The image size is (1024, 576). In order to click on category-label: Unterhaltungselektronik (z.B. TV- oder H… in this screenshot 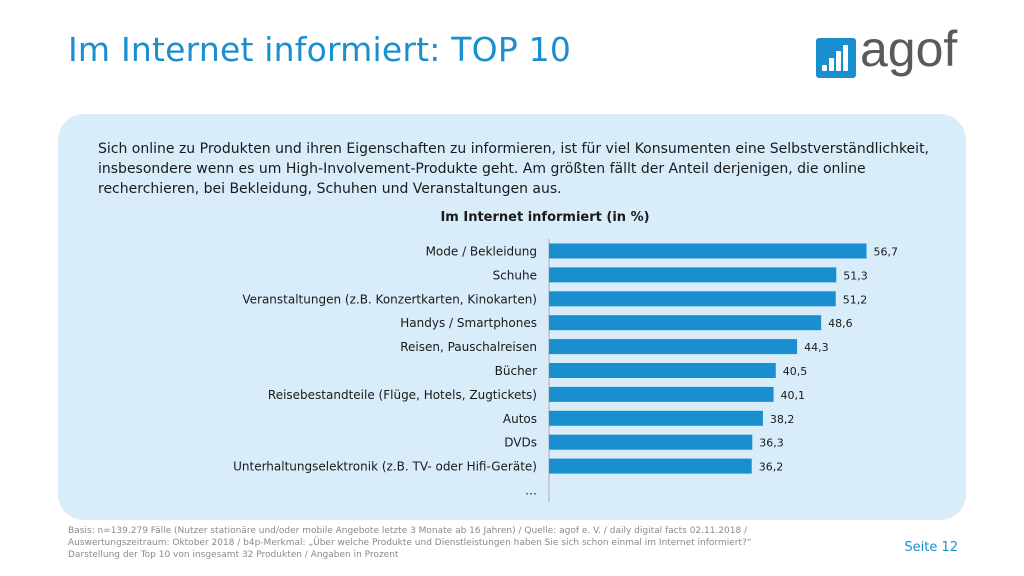, I will do `click(385, 467)`.